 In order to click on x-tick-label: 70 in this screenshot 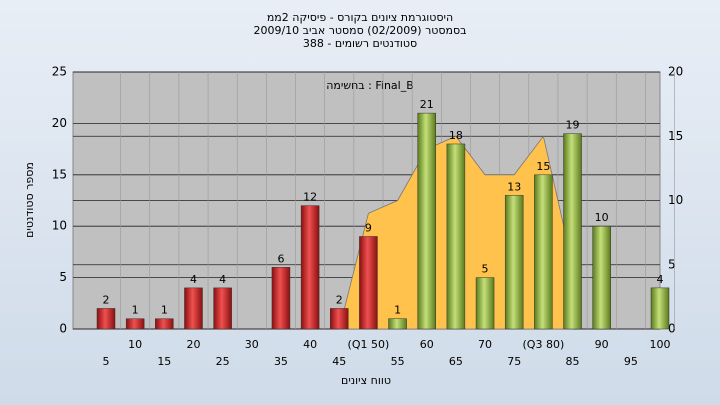, I will do `click(485, 344)`.